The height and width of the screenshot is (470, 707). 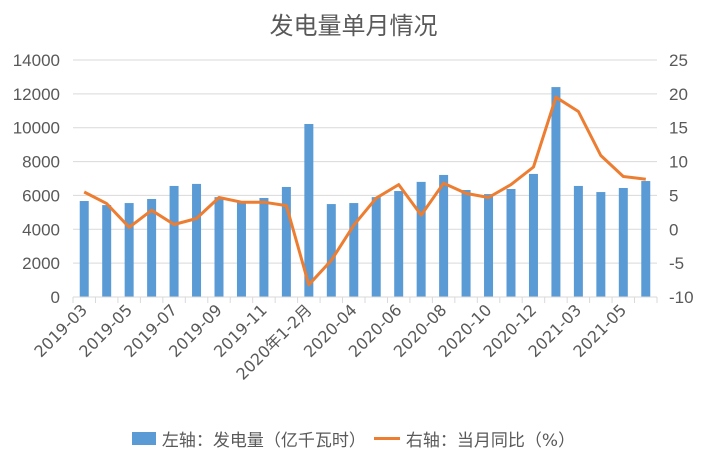 What do you see at coordinates (673, 195) in the screenshot?
I see `right-axis-tick: 5` at bounding box center [673, 195].